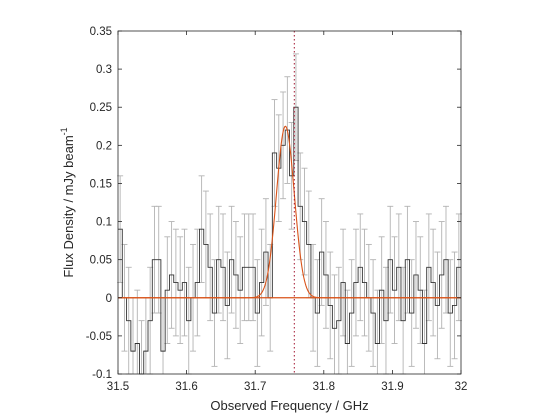  What do you see at coordinates (255, 387) in the screenshot?
I see `x-tick-label: 31.7` at bounding box center [255, 387].